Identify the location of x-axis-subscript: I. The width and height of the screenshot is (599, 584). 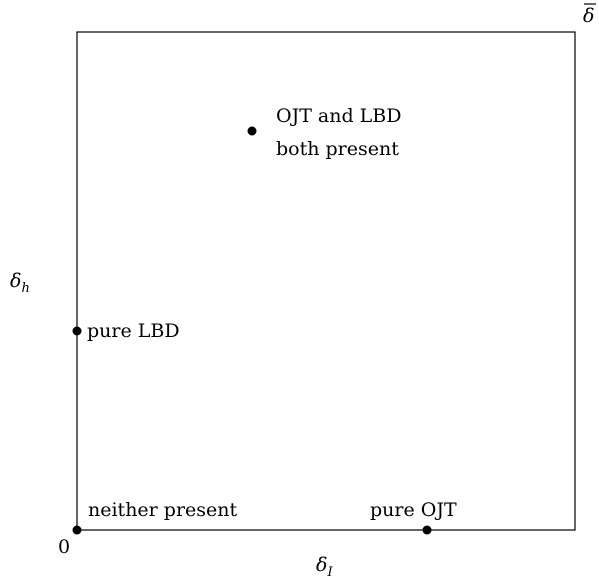
(329, 572).